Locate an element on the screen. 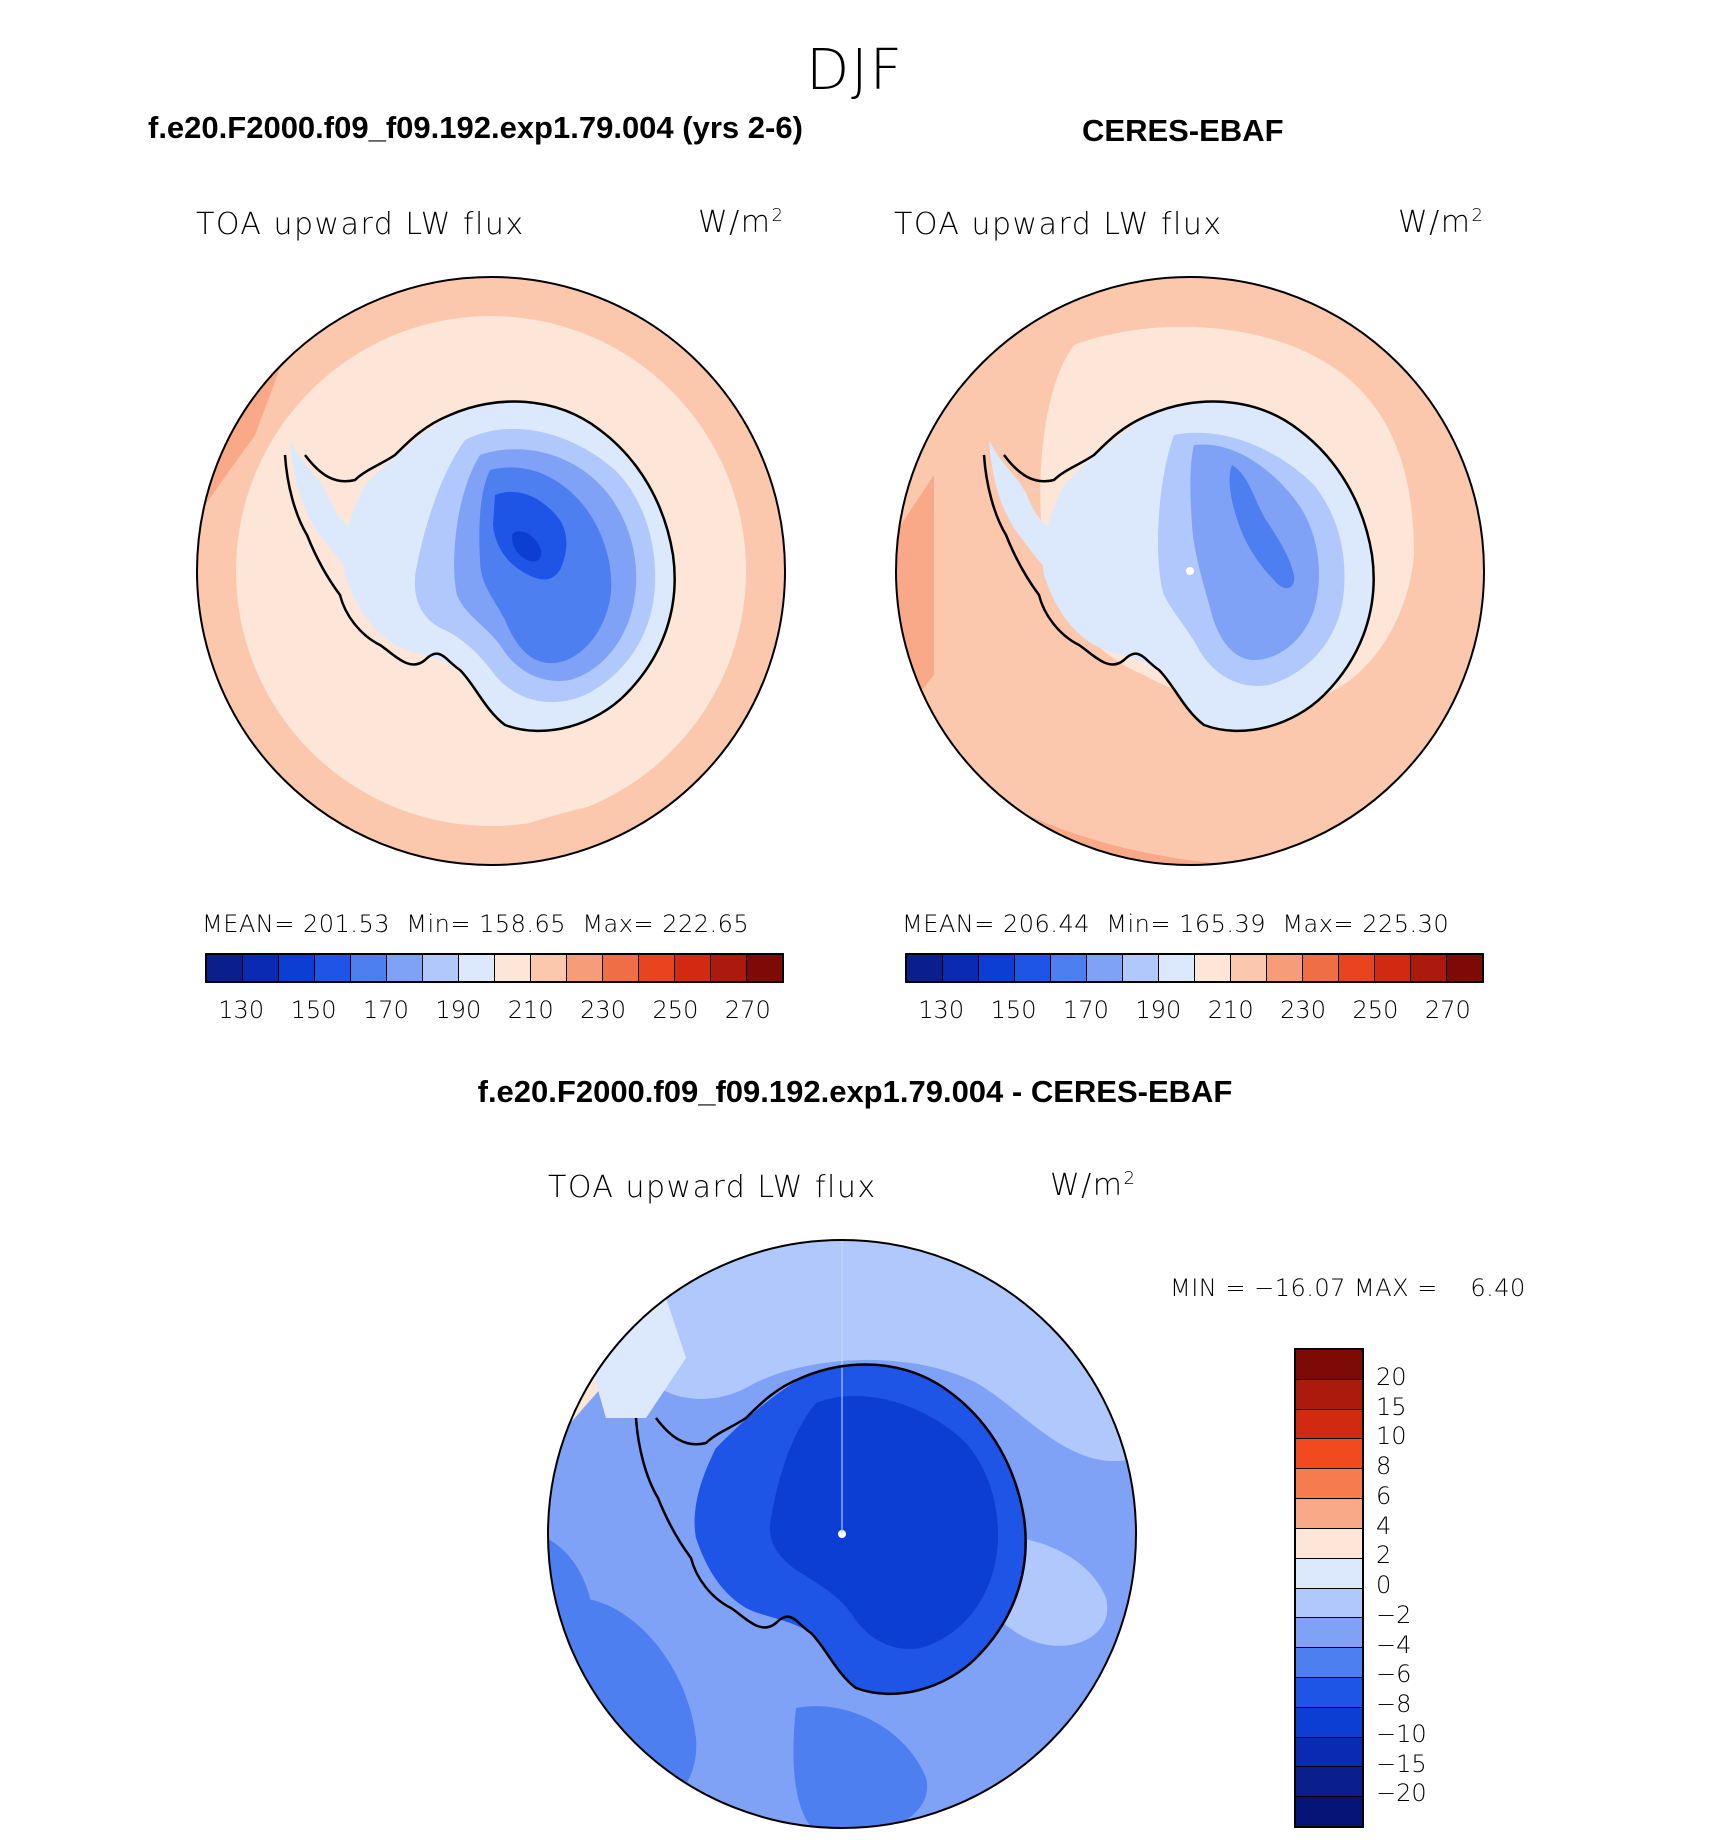 The image size is (1710, 1840). colorbar-tick-label: −4 is located at coordinates (1394, 1644).